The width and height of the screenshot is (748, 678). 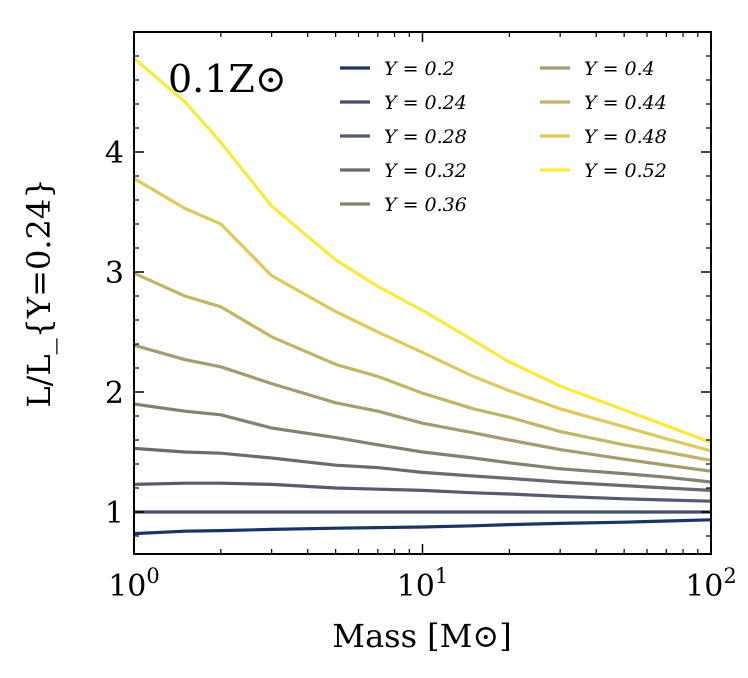 I want to click on legend-label-5: Y = 0.4, so click(x=619, y=69).